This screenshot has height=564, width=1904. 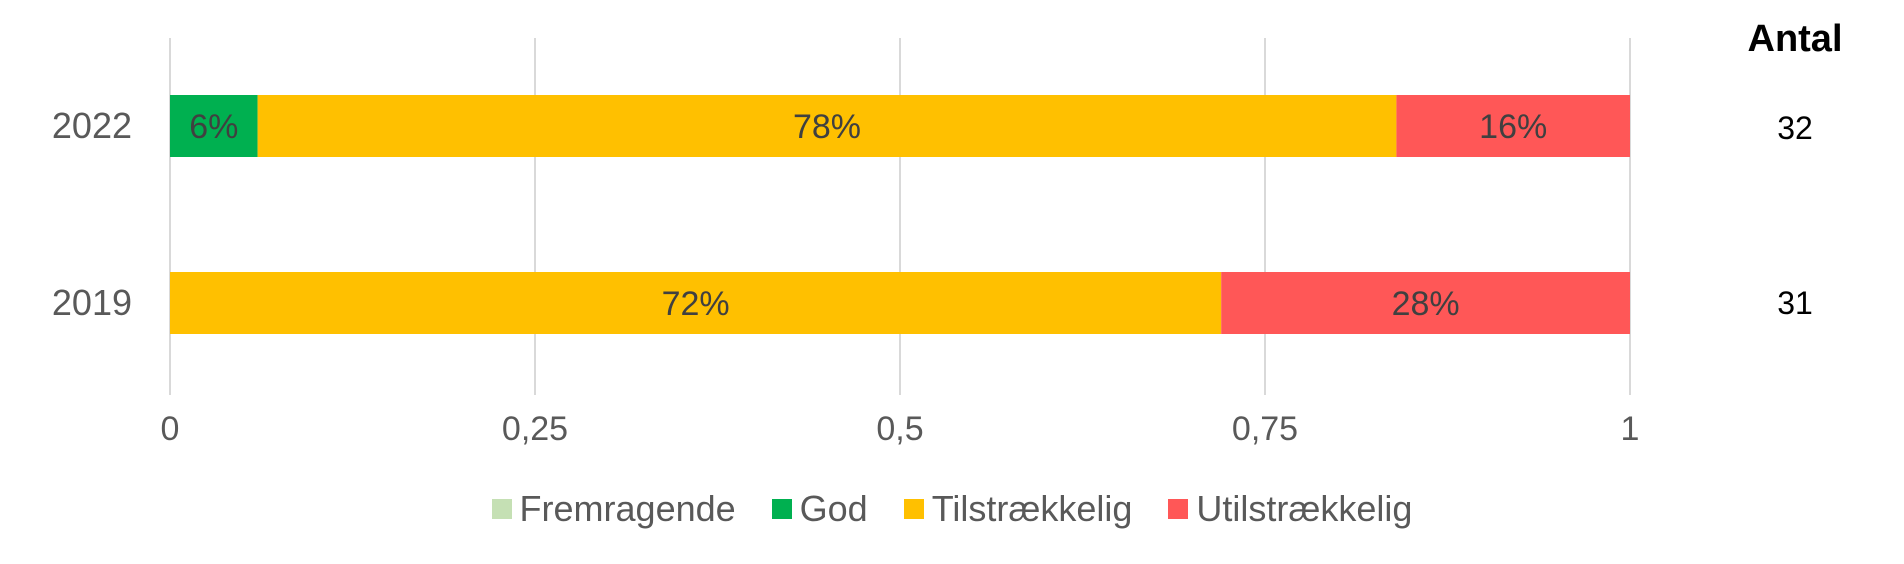 I want to click on legend-label-fremragende: Fremragende, so click(x=627, y=508).